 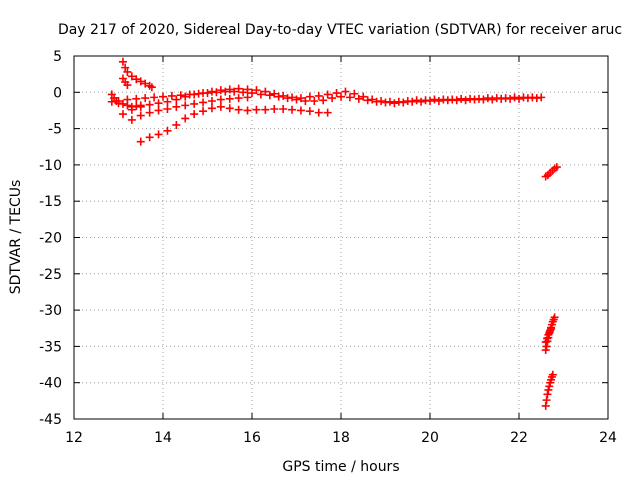 I want to click on y-tick-label: -10, so click(x=50, y=166).